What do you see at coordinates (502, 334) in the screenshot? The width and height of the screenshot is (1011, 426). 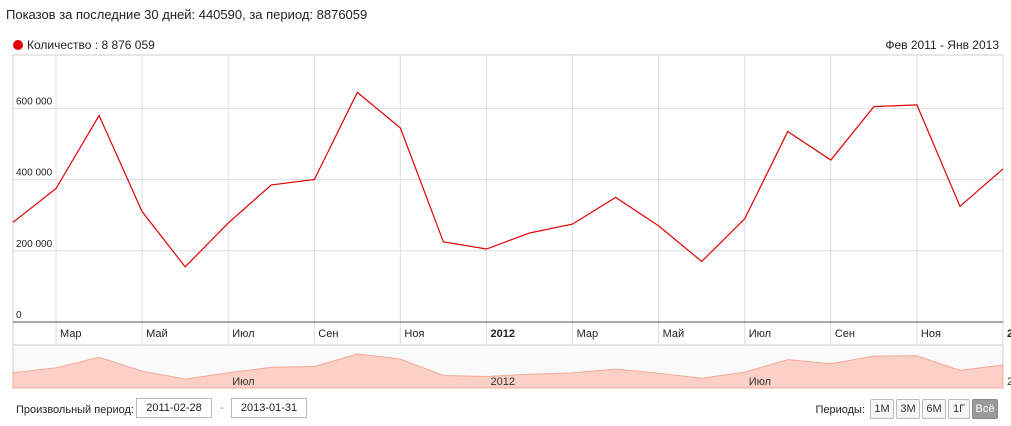 I see `x-tick-label: 2012` at bounding box center [502, 334].